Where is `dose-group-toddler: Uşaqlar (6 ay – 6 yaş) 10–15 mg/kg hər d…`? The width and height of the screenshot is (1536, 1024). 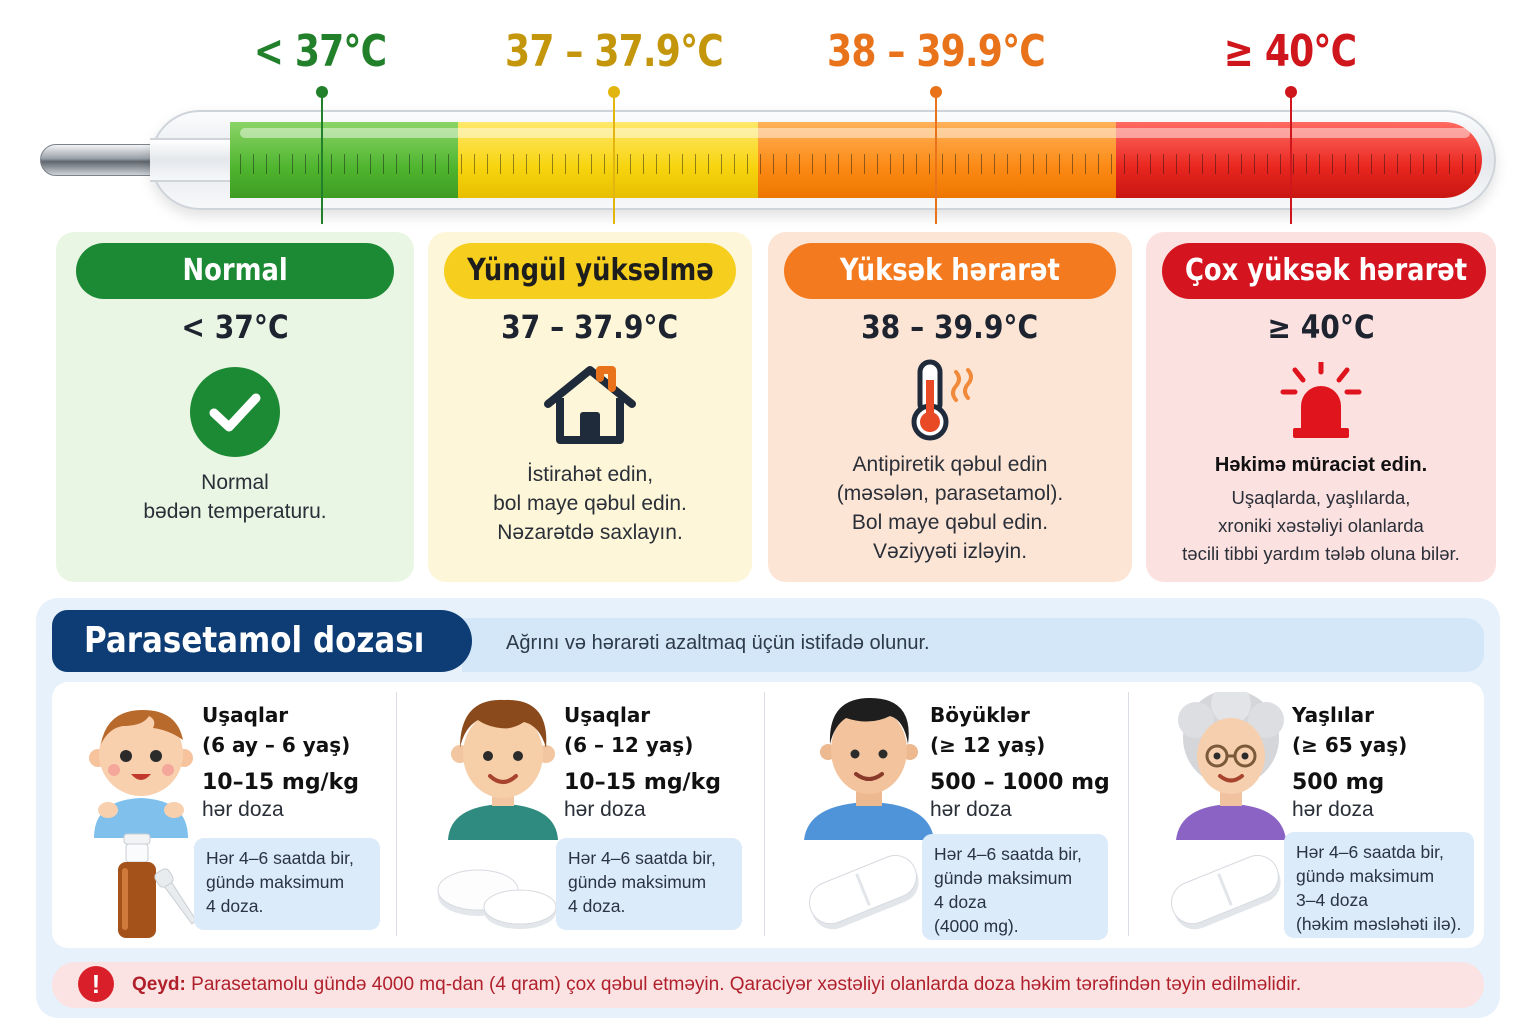 dose-group-toddler: Uşaqlar (6 ay – 6 yaş) 10–15 mg/kg hər d… is located at coordinates (231, 815).